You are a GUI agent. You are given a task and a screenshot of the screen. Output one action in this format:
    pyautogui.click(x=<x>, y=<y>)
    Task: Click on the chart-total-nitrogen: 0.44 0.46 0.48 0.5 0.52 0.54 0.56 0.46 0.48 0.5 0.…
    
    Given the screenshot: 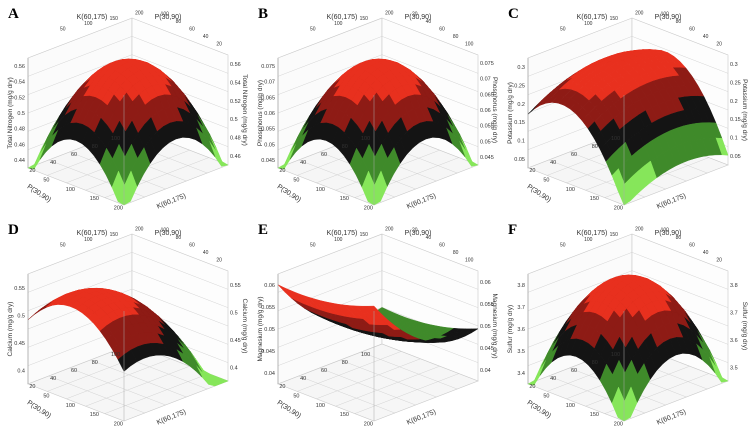 What is the action you would take?
    pyautogui.click(x=127, y=111)
    